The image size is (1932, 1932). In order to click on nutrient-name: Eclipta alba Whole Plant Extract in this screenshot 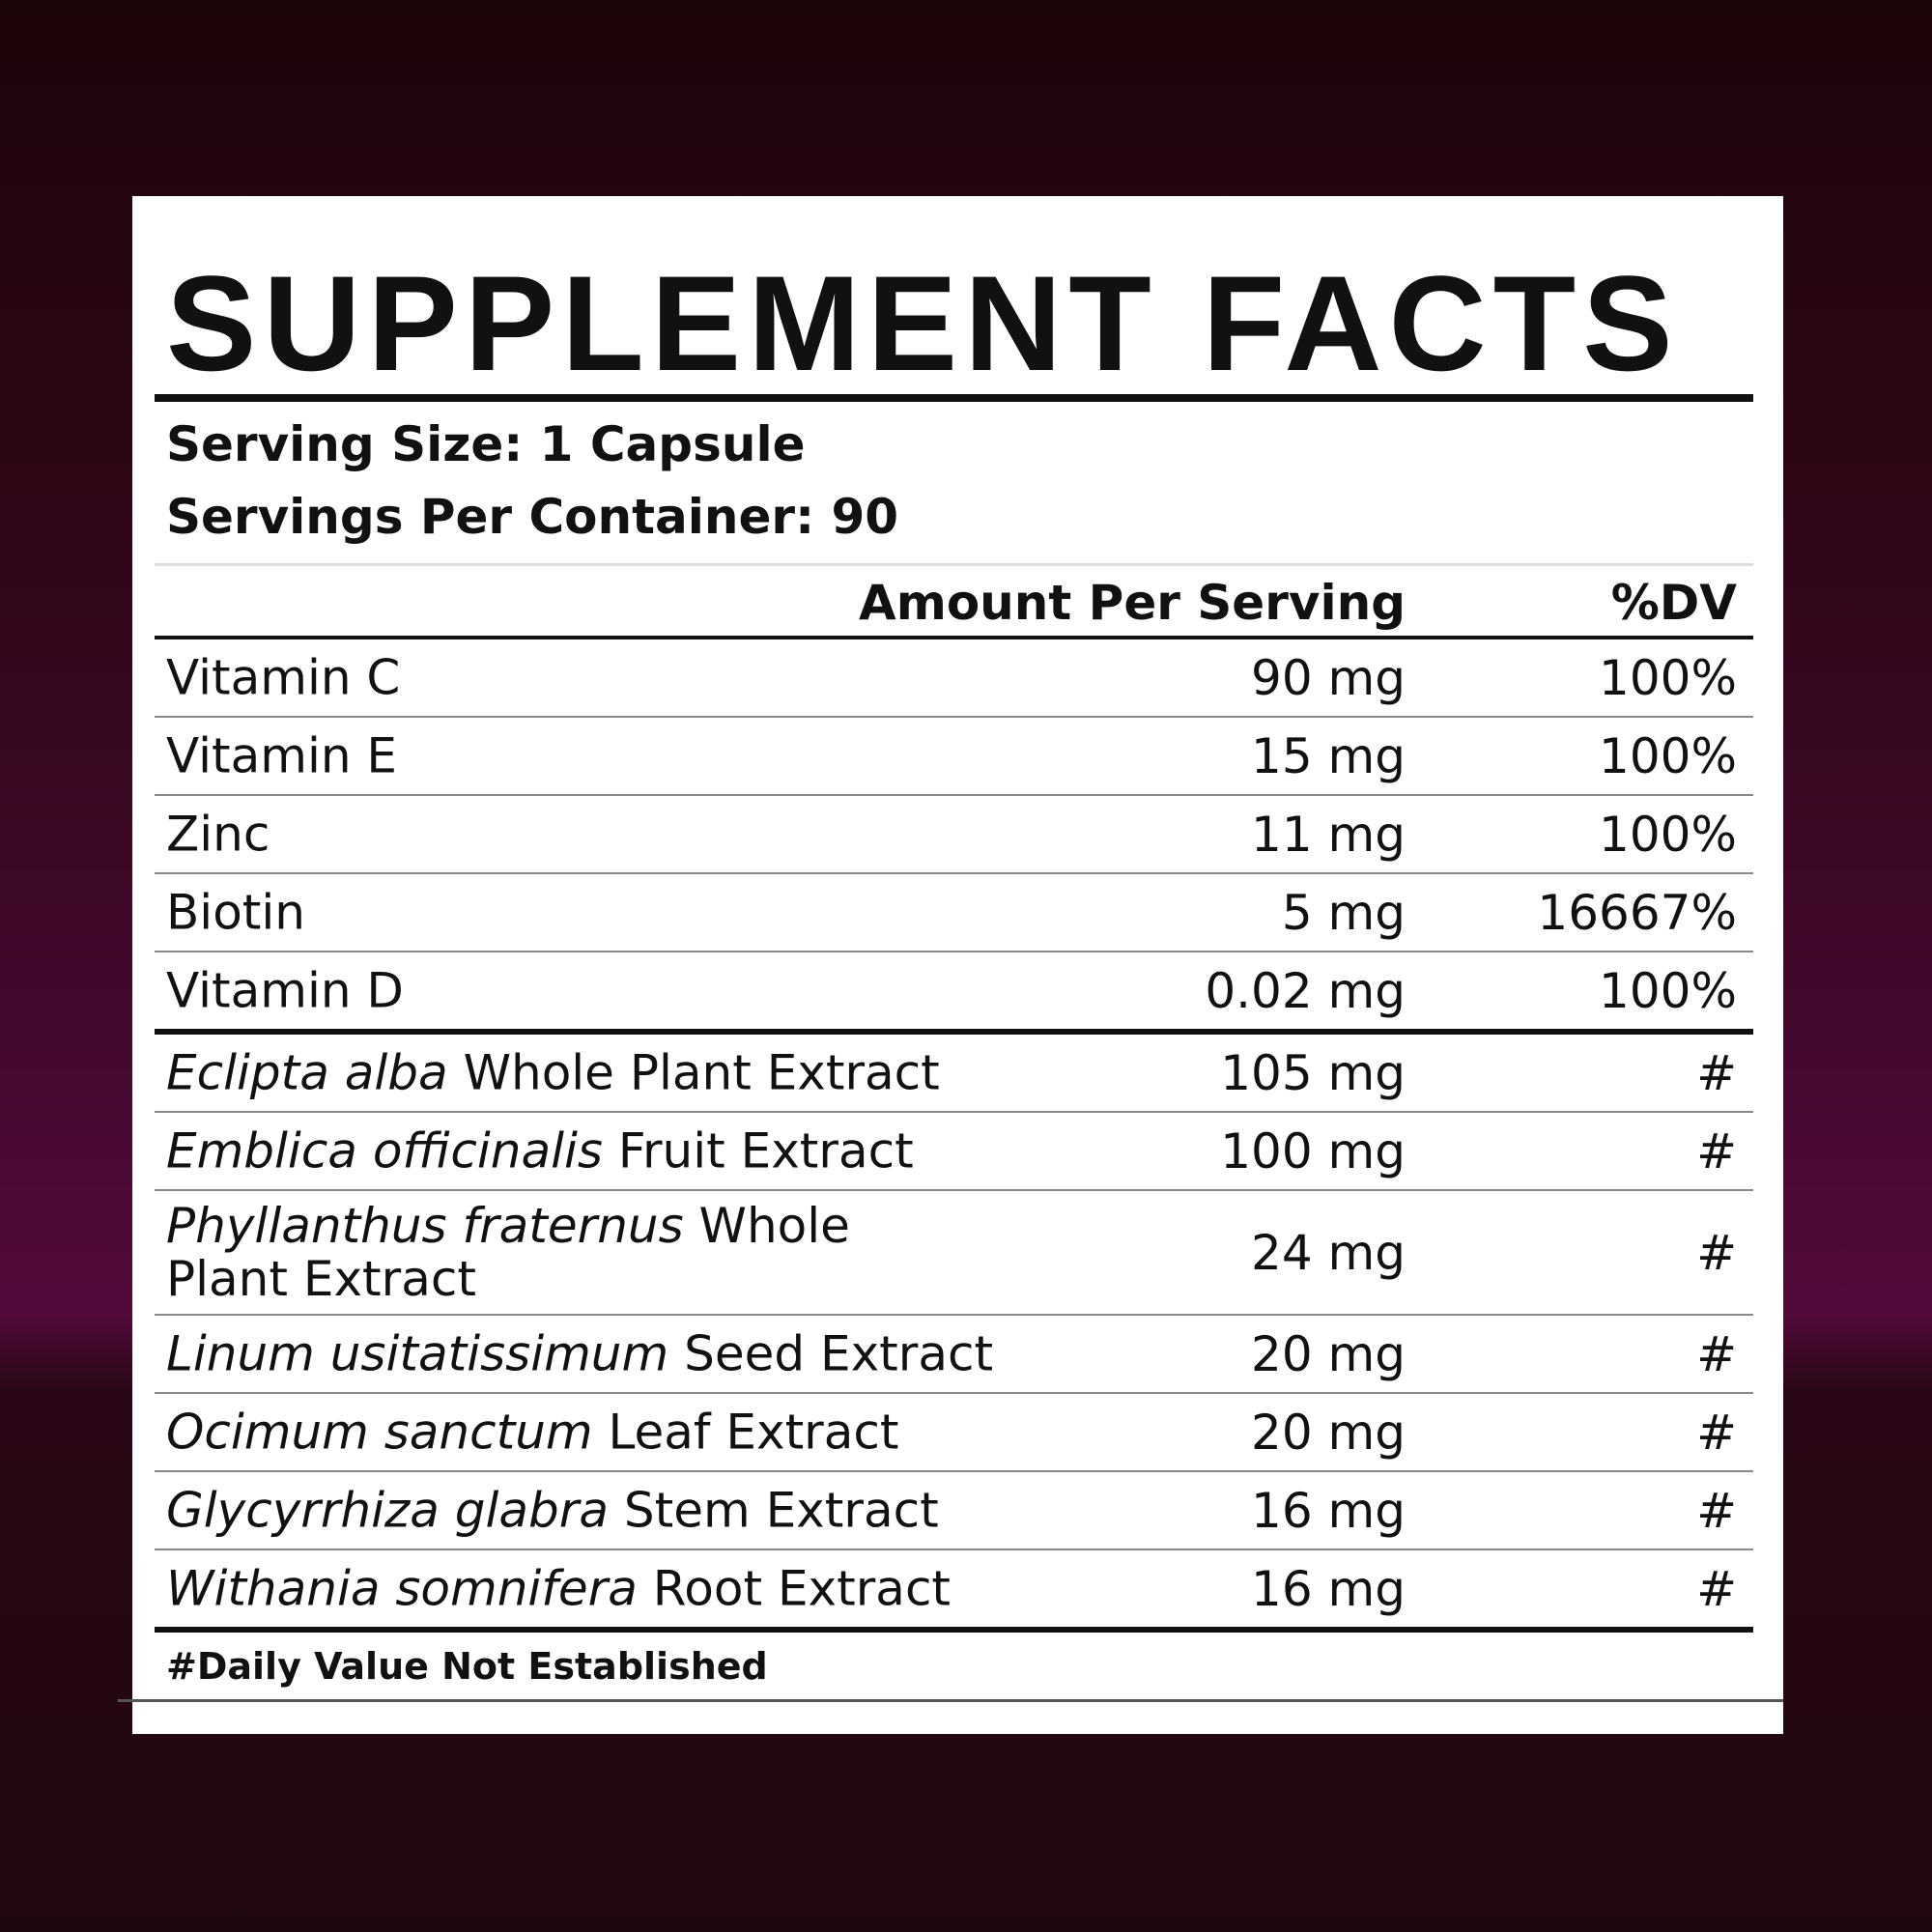, I will do `click(649, 1072)`.